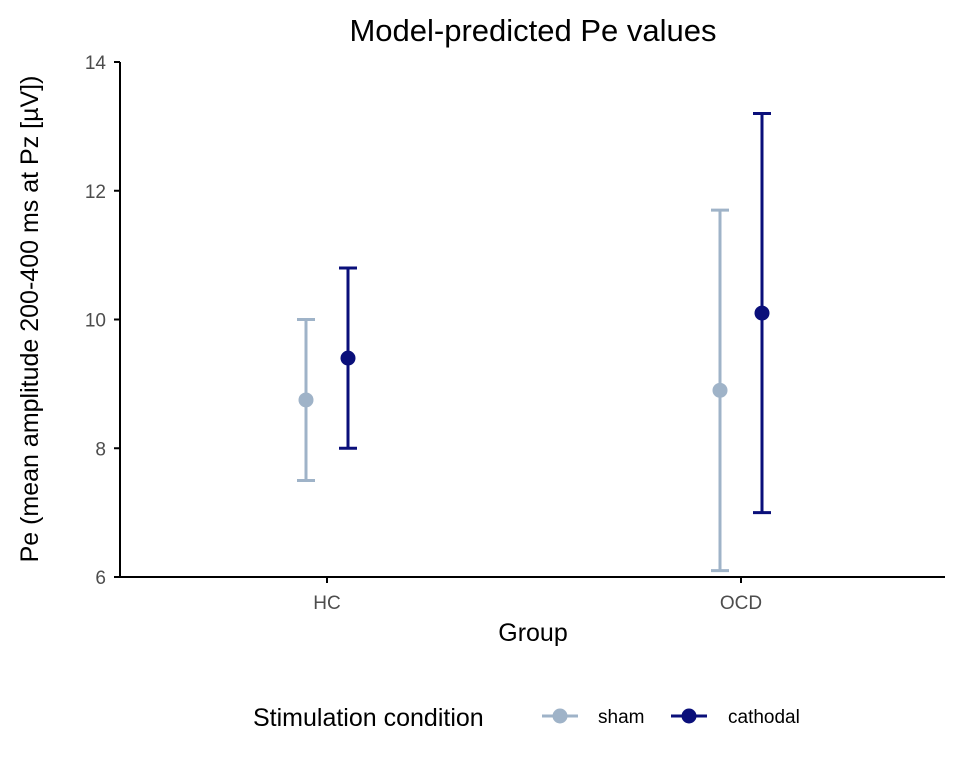  What do you see at coordinates (537, 595) in the screenshot?
I see `x-ticks: HC OCD` at bounding box center [537, 595].